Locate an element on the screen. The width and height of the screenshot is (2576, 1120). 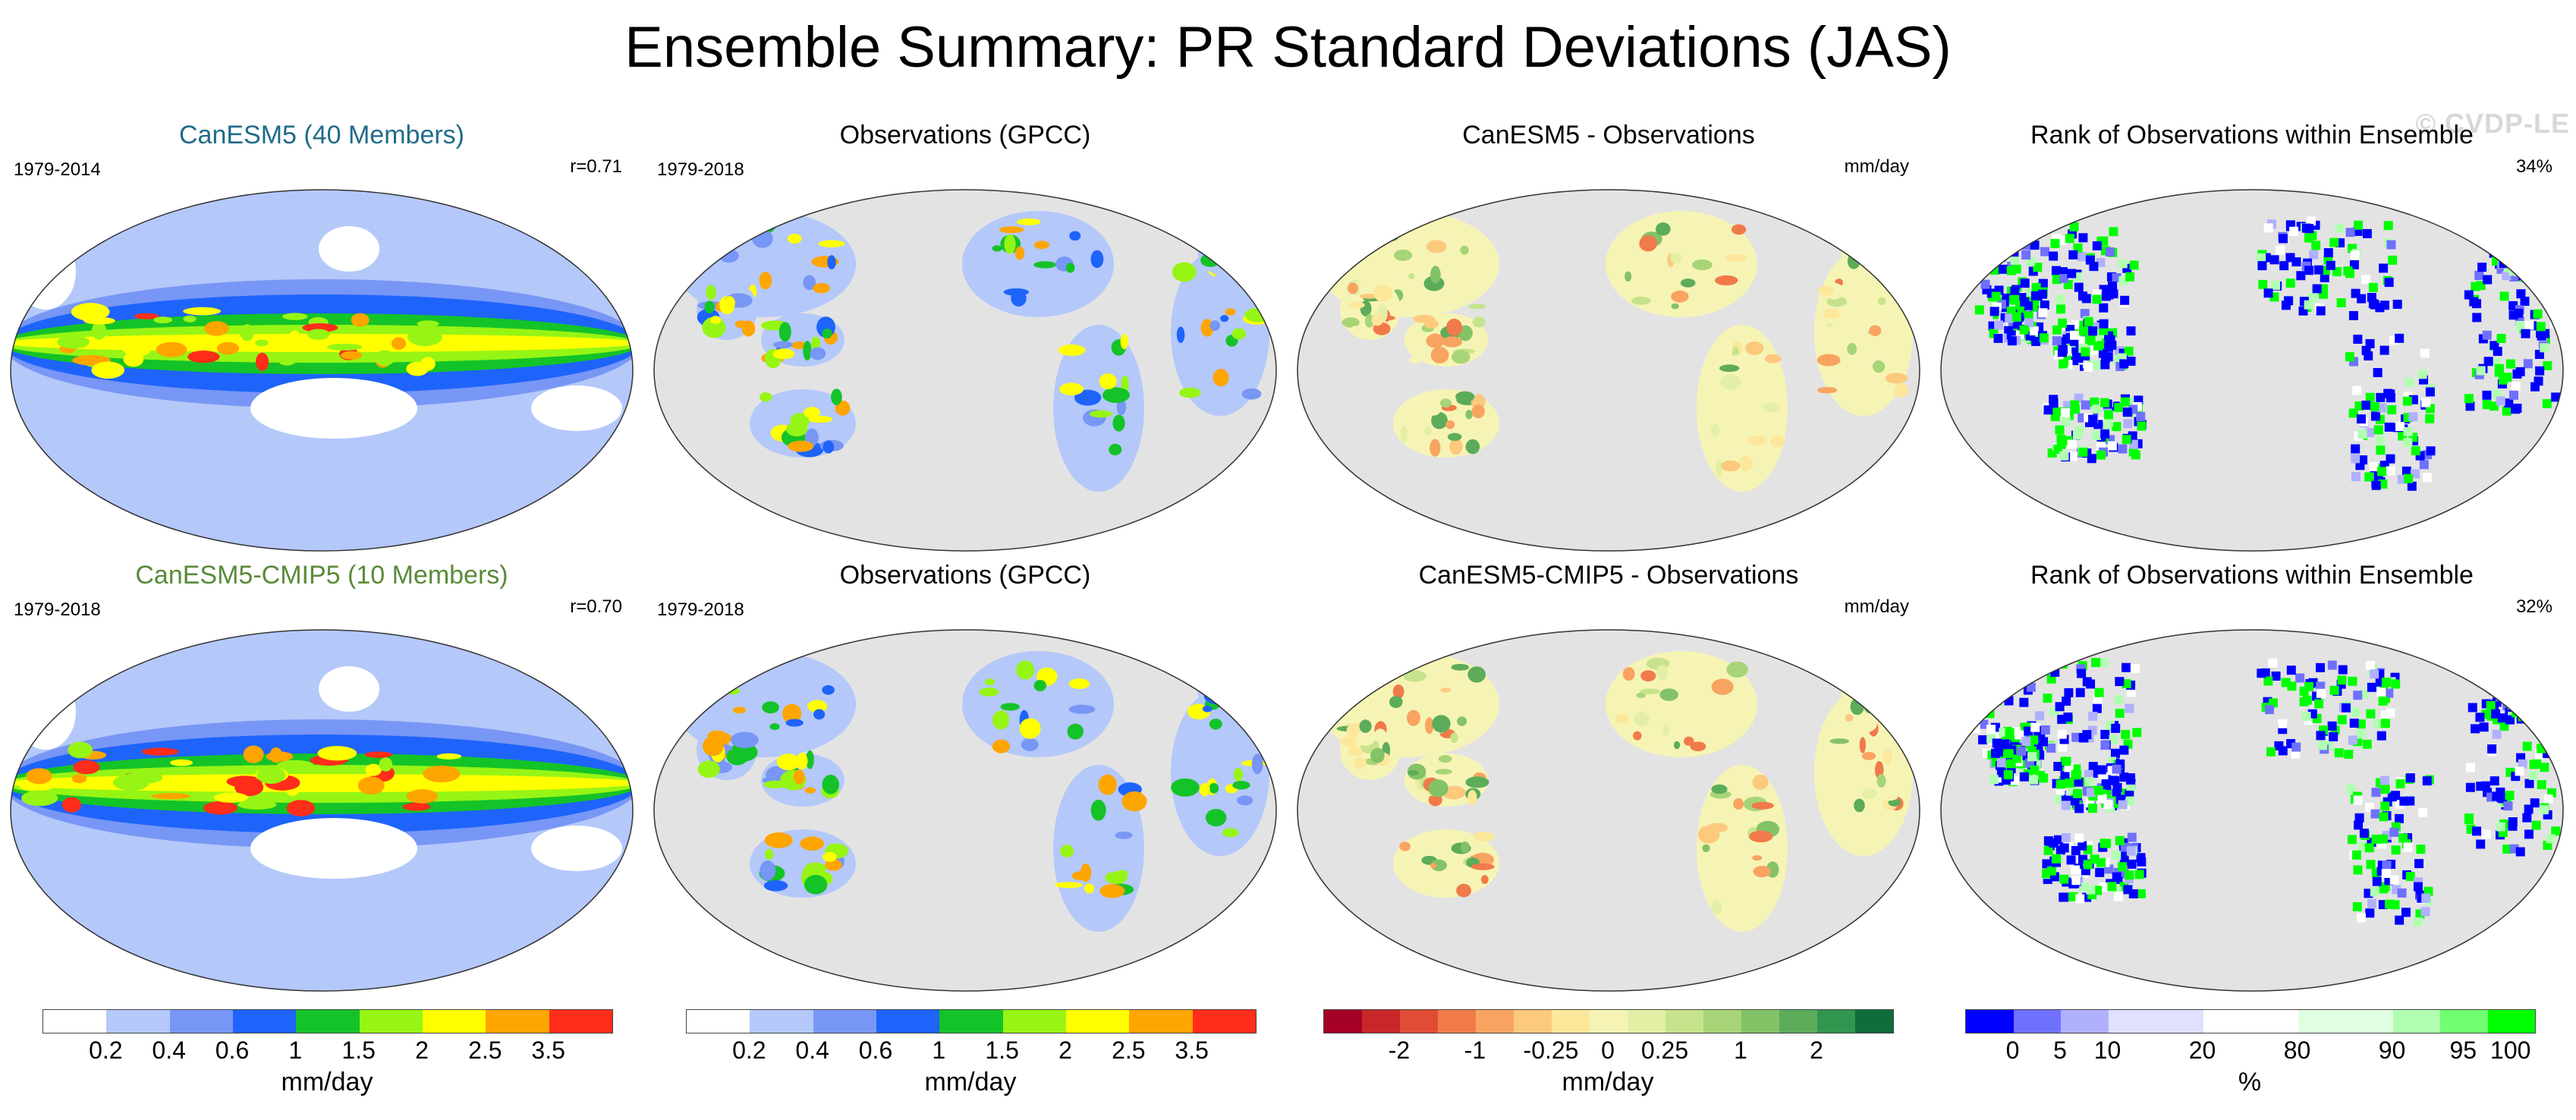
colorbar-stddev-2: 0.2 0.4 0.6 1 1.5 2 2.5 3.5 mm/day is located at coordinates (974, 1062).